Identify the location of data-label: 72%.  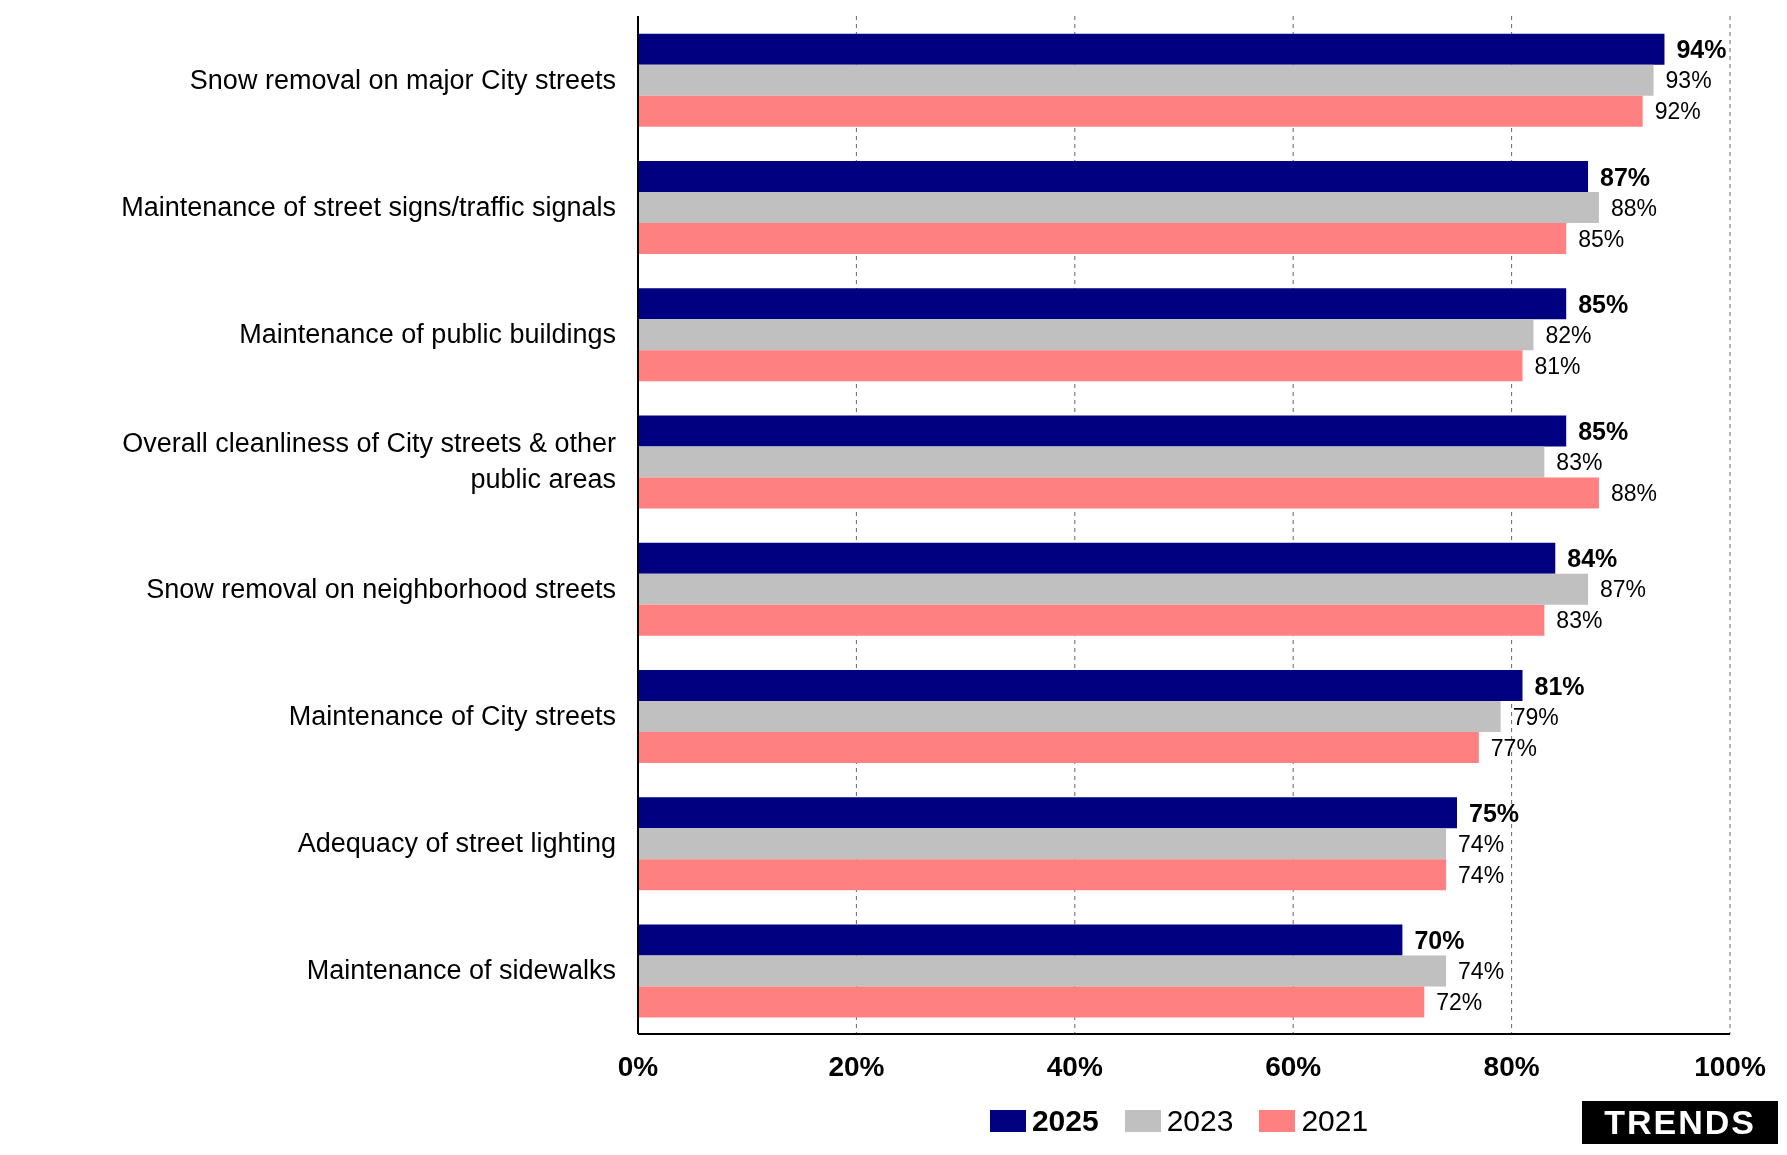
(1459, 1002).